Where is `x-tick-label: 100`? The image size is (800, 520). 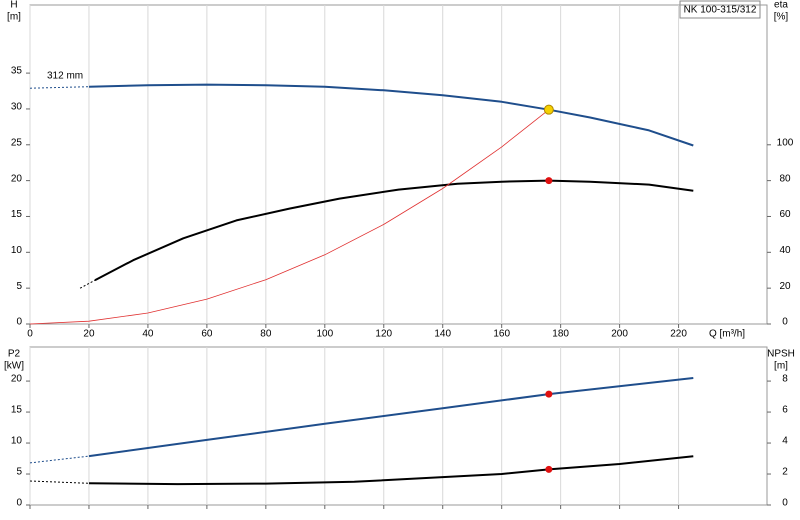
x-tick-label: 100 is located at coordinates (324, 334).